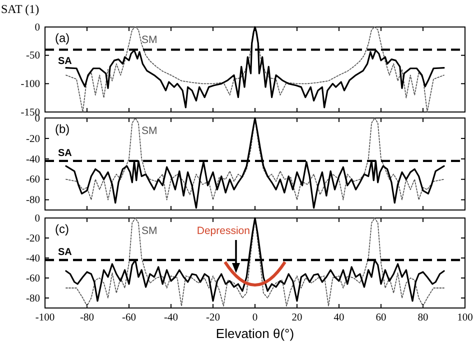 Image resolution: width=474 pixels, height=345 pixels. I want to click on x-tick-label: 20, so click(297, 318).